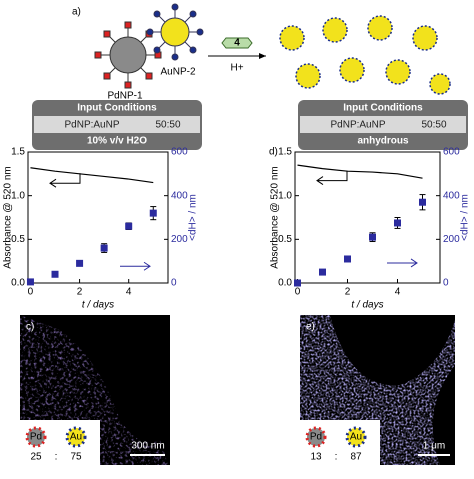  Describe the element at coordinates (310, 327) in the screenshot. I see `panel-label: e)` at that location.